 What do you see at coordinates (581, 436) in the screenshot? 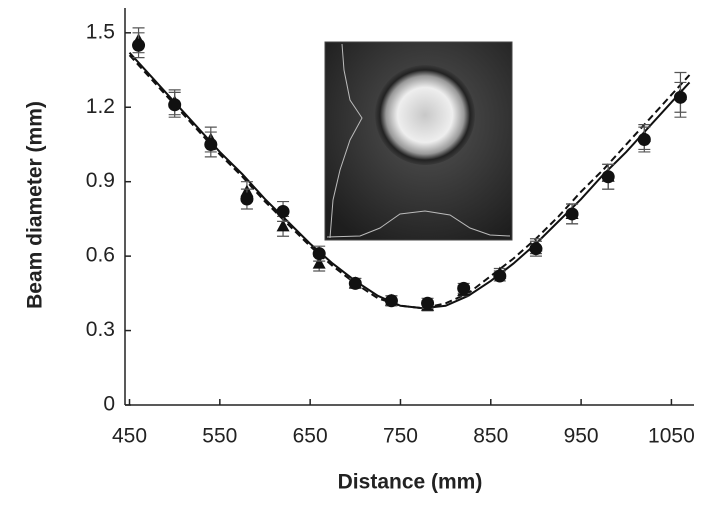
I see `x-tick-label: 950` at bounding box center [581, 436].